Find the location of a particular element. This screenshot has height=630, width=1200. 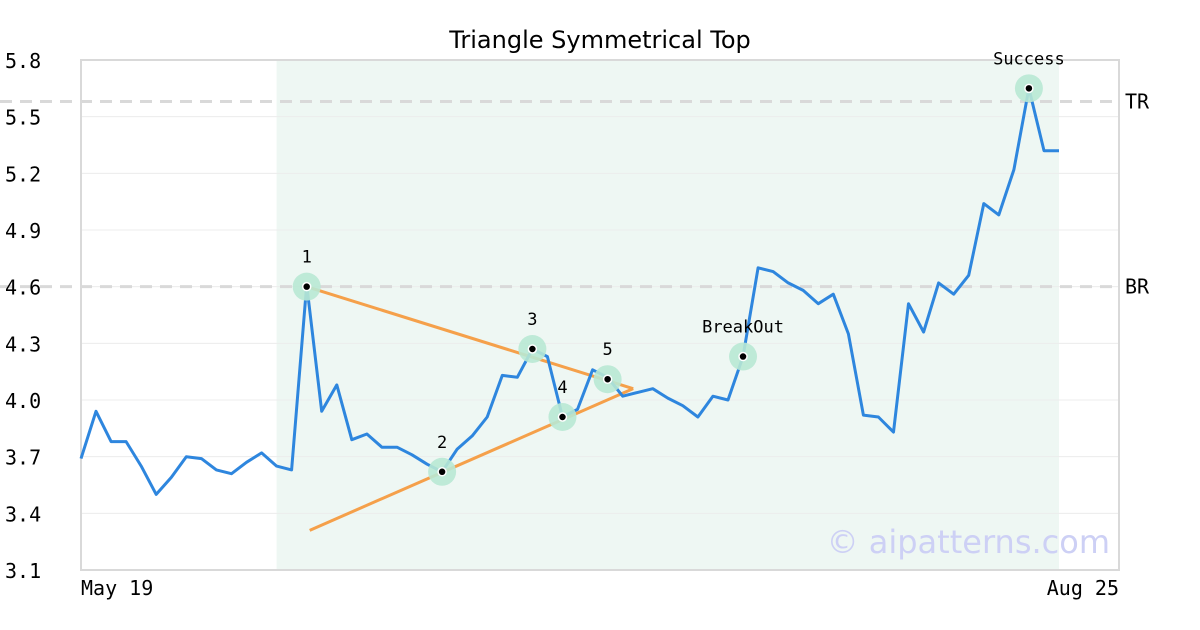

y-tick-label: 3.4 is located at coordinates (23, 514).